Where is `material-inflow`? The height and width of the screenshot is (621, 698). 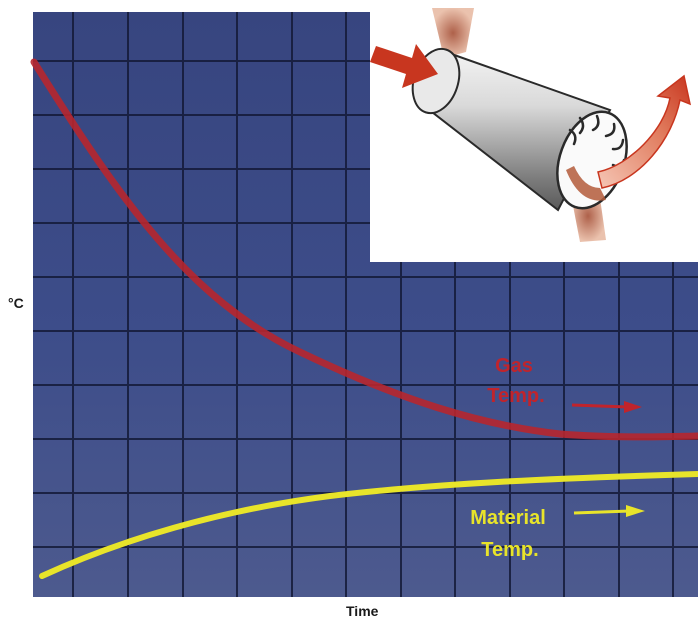
material-inflow is located at coordinates (453, 33).